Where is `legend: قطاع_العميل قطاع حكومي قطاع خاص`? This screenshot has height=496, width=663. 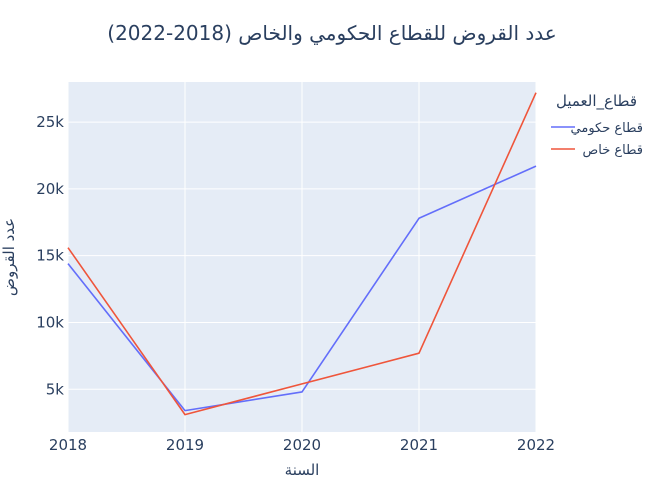 legend: قطاع_العميل قطاع حكومي قطاع خاص is located at coordinates (597, 125).